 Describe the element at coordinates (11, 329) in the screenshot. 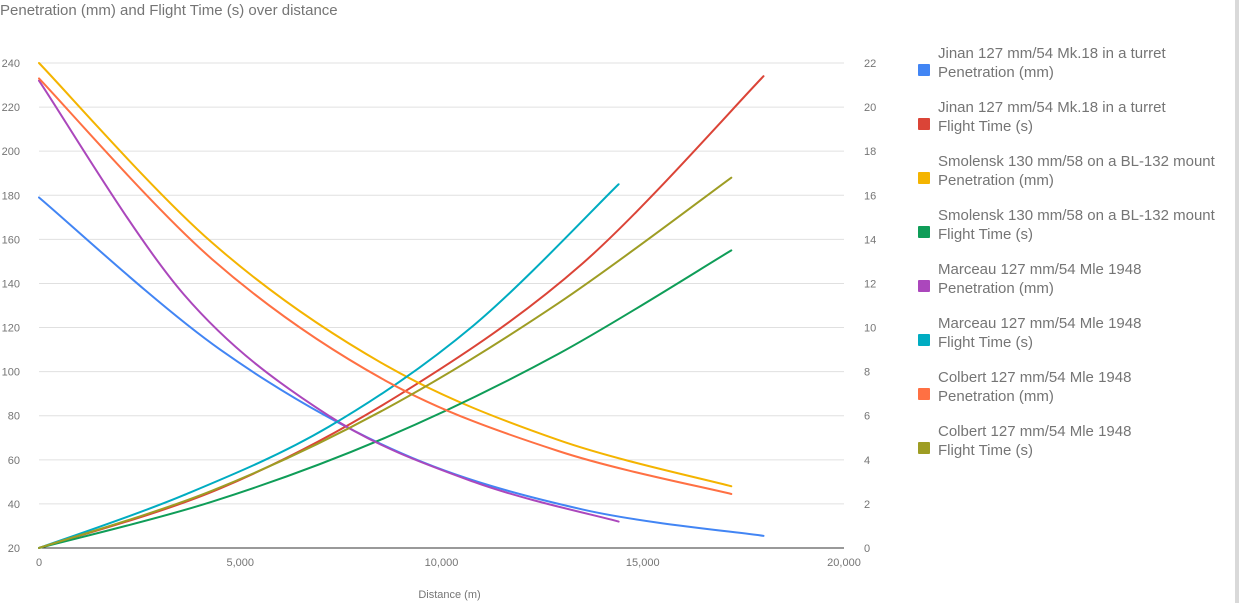

I see `y-left-tick-label: 120` at that location.